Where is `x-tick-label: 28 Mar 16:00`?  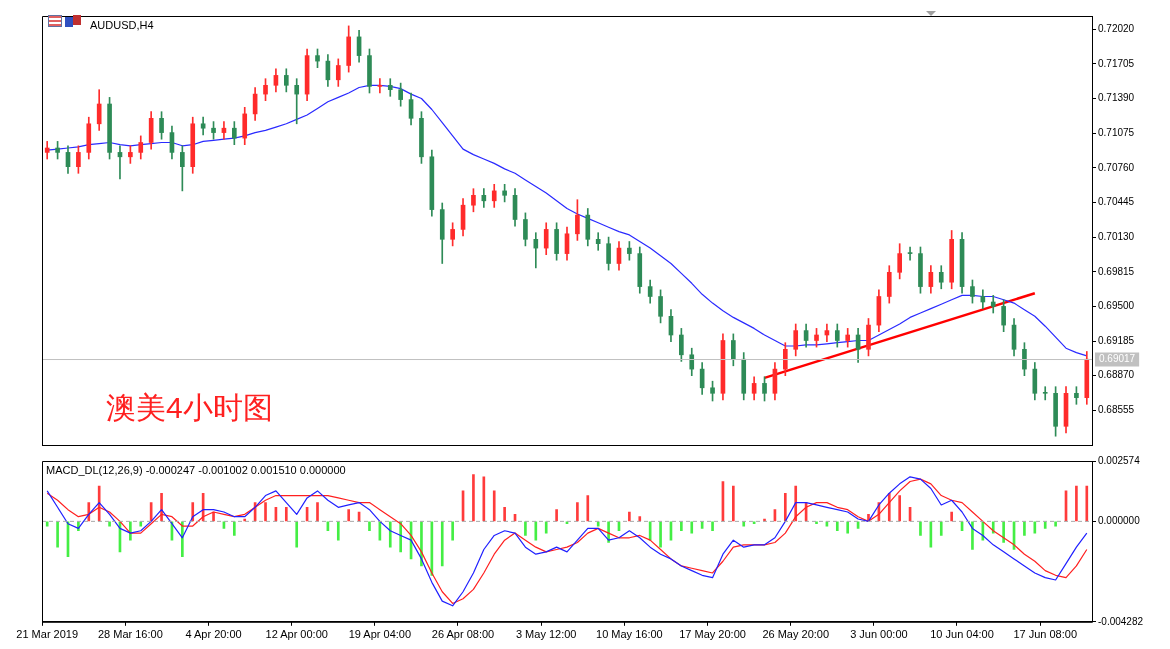 x-tick-label: 28 Mar 16:00 is located at coordinates (130, 634).